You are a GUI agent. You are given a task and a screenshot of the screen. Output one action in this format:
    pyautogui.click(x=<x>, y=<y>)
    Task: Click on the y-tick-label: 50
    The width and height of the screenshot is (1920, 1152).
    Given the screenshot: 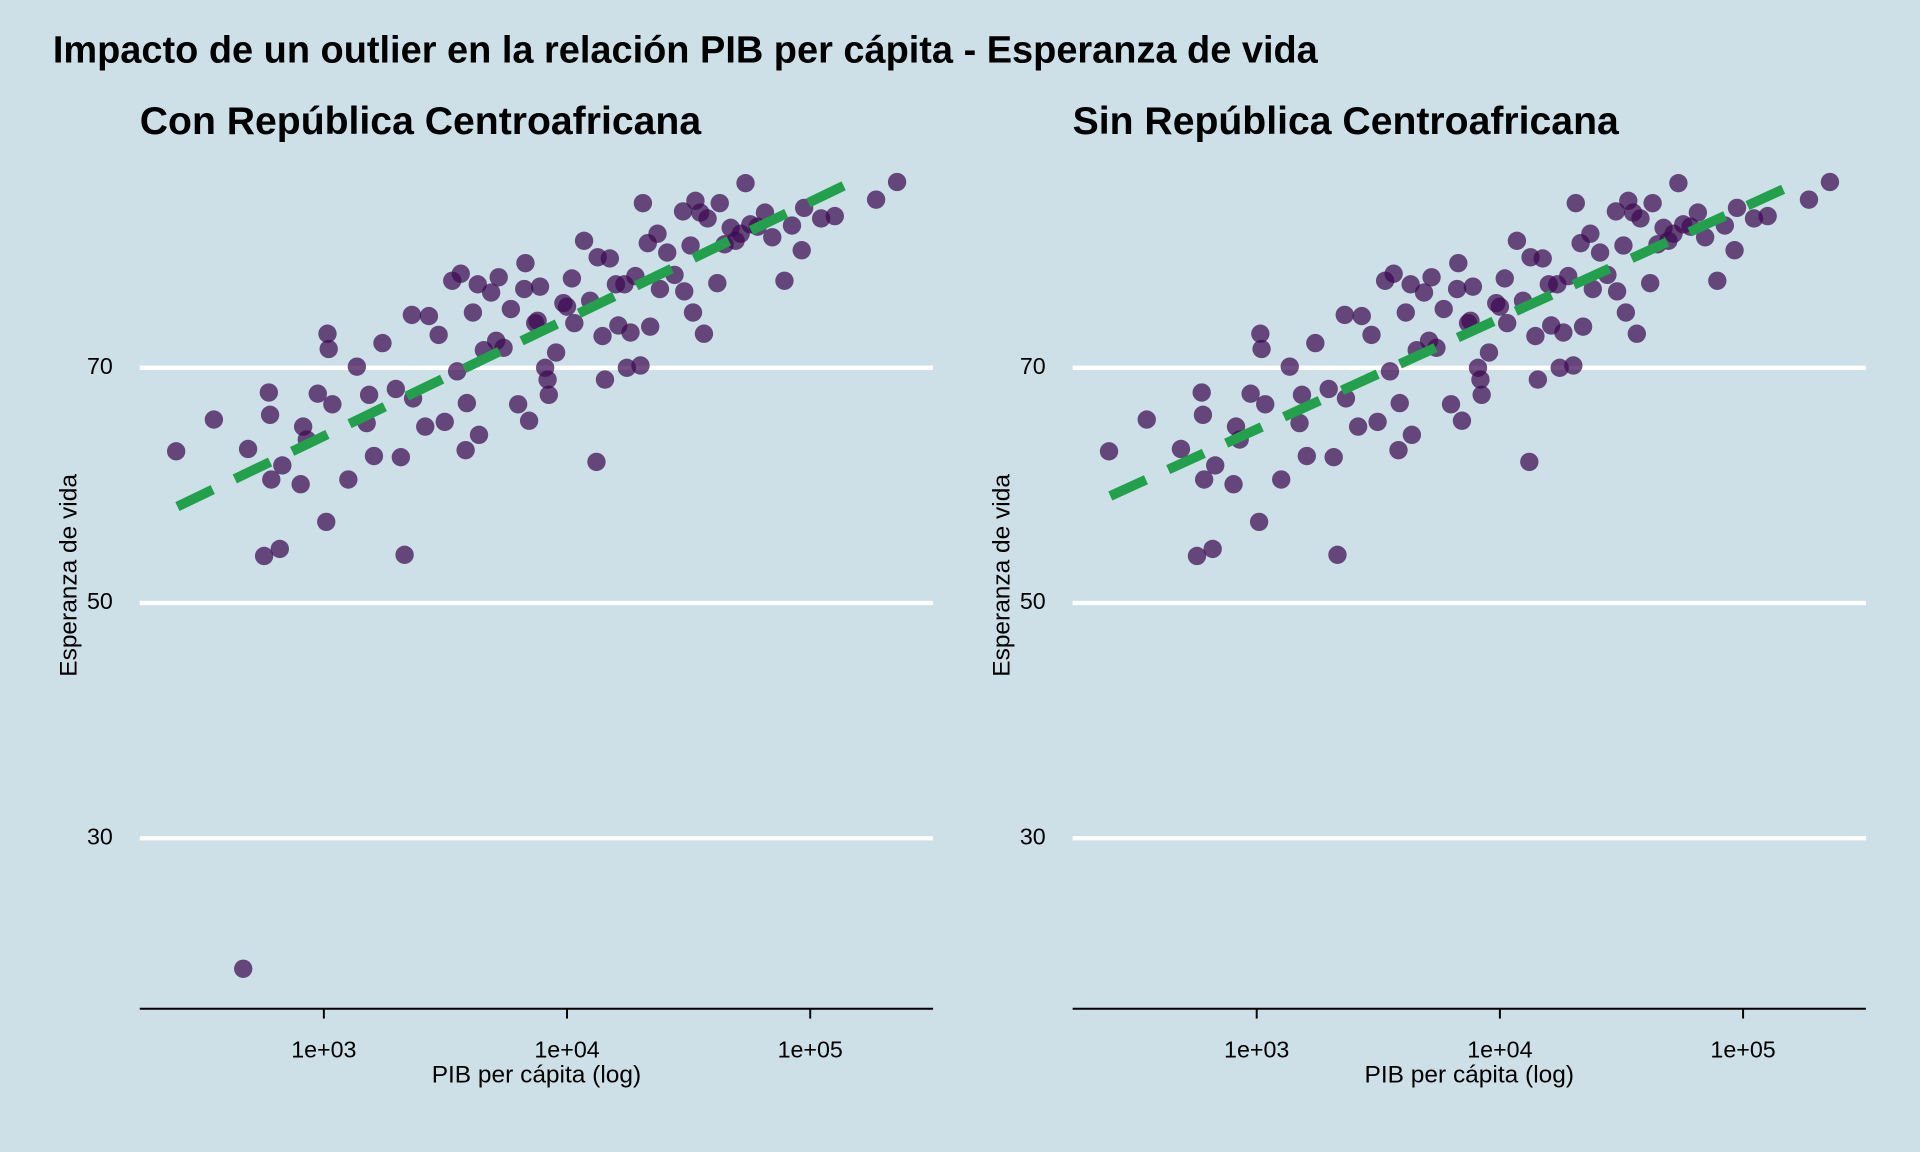 What is the action you would take?
    pyautogui.click(x=1033, y=601)
    